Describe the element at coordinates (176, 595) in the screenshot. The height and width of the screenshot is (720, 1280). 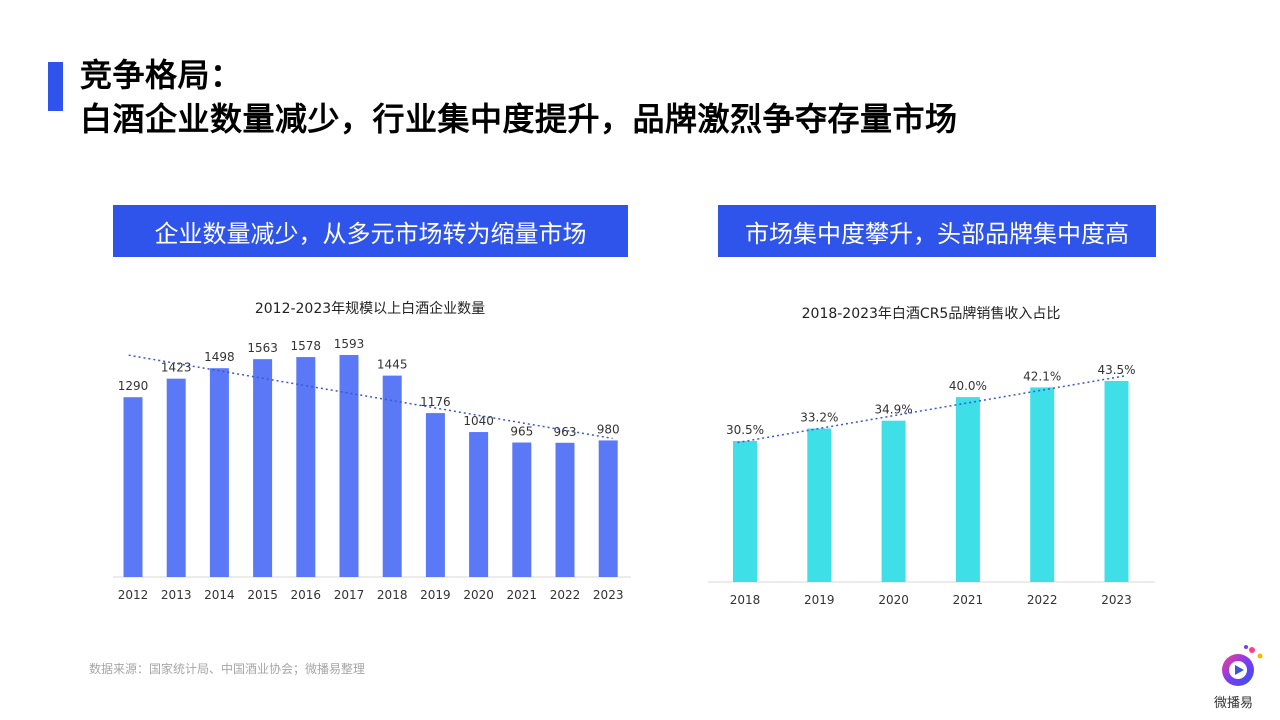
I see `x-tick-2013: 2013` at that location.